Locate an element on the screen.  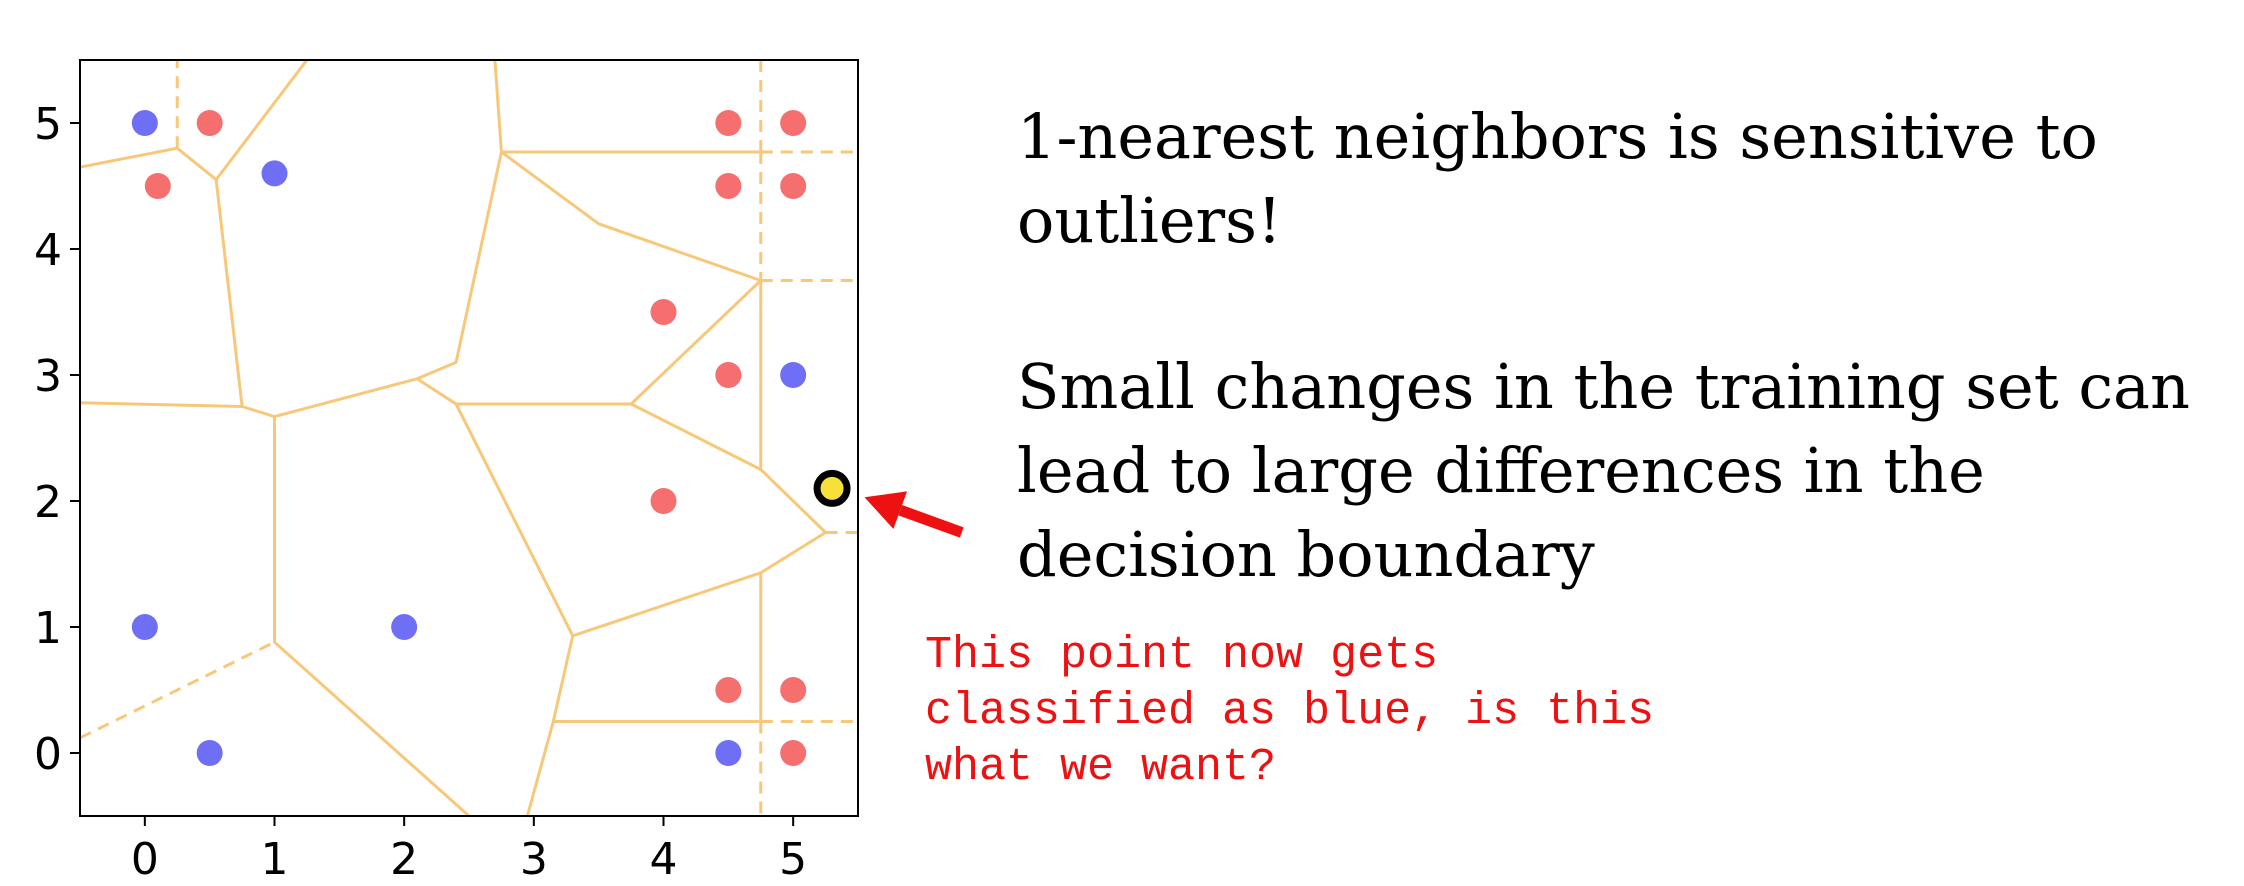
x-tick-label: 4 is located at coordinates (664, 859).